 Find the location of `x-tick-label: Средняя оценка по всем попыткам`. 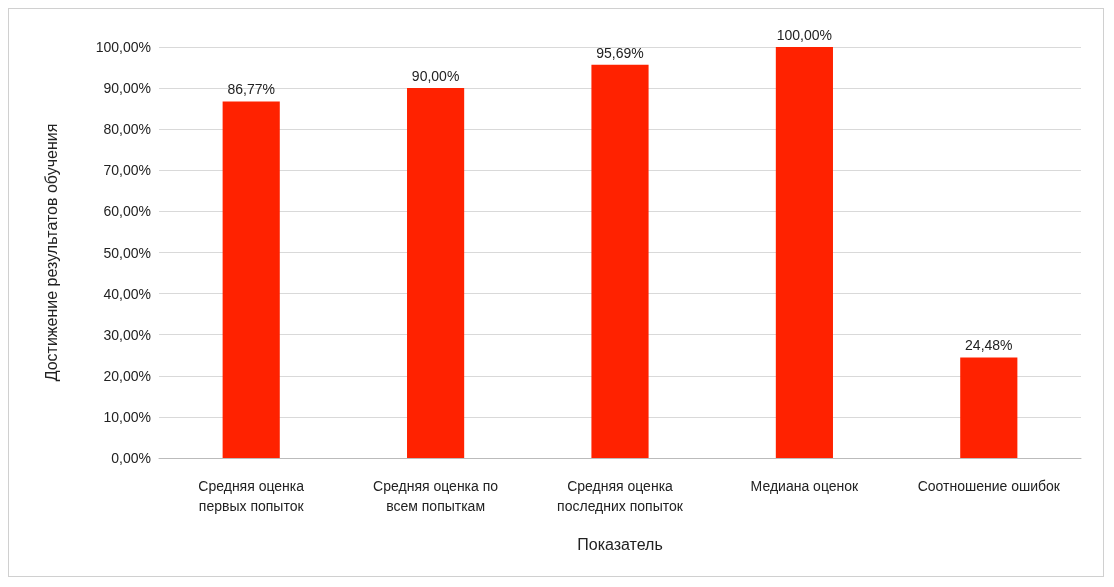

x-tick-label: Средняя оценка по всем попыткам is located at coordinates (436, 496).